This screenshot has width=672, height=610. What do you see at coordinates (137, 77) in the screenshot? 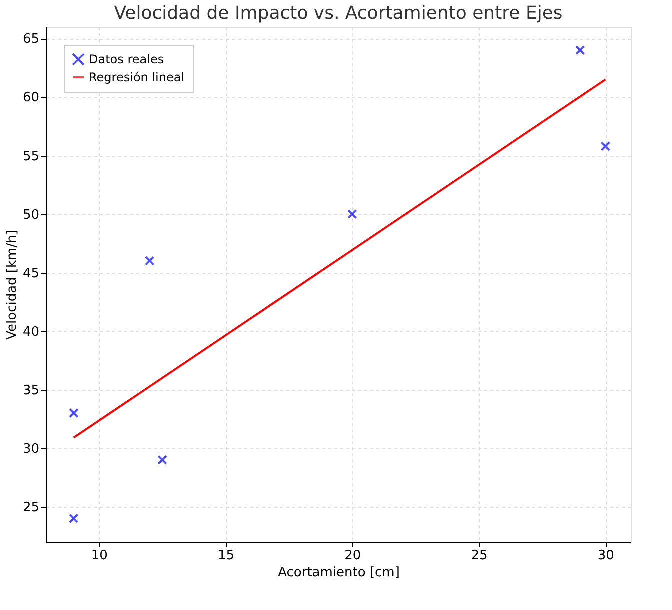
I see `legend-label: Regresión lineal` at bounding box center [137, 77].